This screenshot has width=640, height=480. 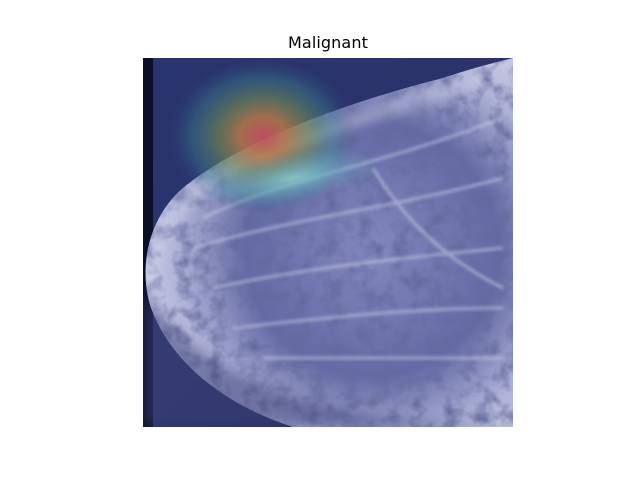 I want to click on left-edge-strip, so click(x=148, y=242).